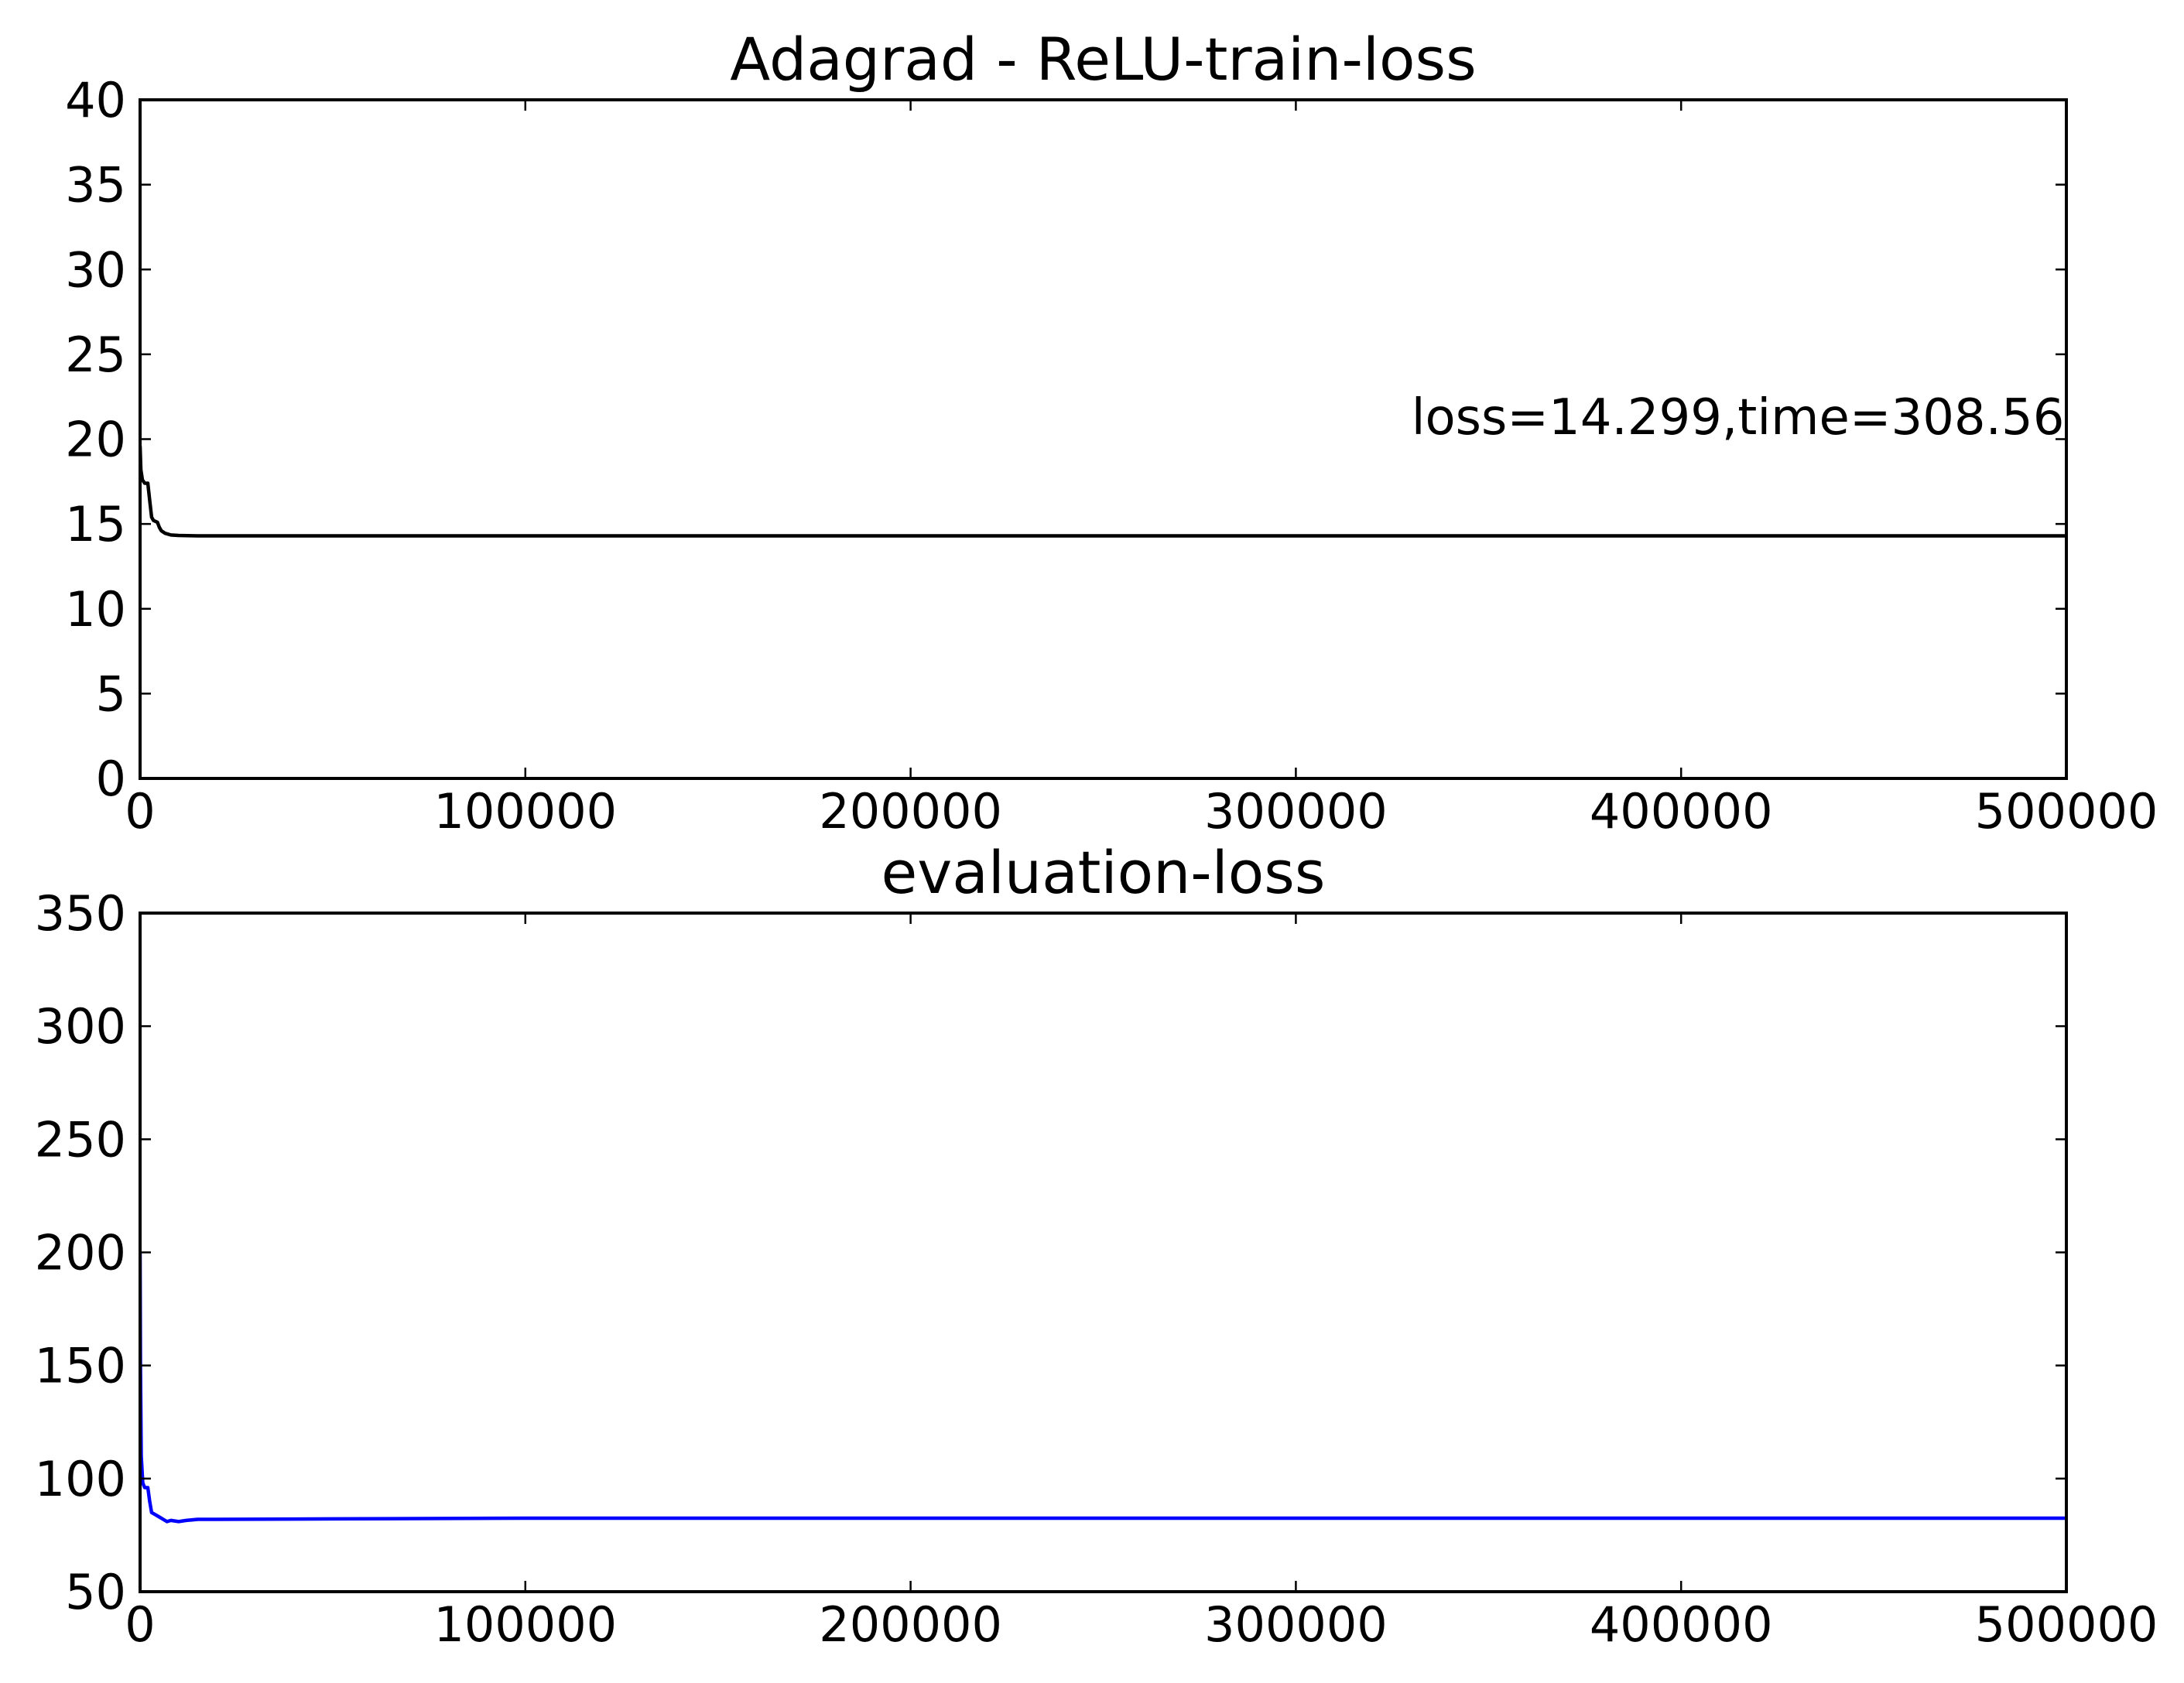 This screenshot has height=1683, width=2184. What do you see at coordinates (95, 1592) in the screenshot?
I see `y-tick-label: 50` at bounding box center [95, 1592].